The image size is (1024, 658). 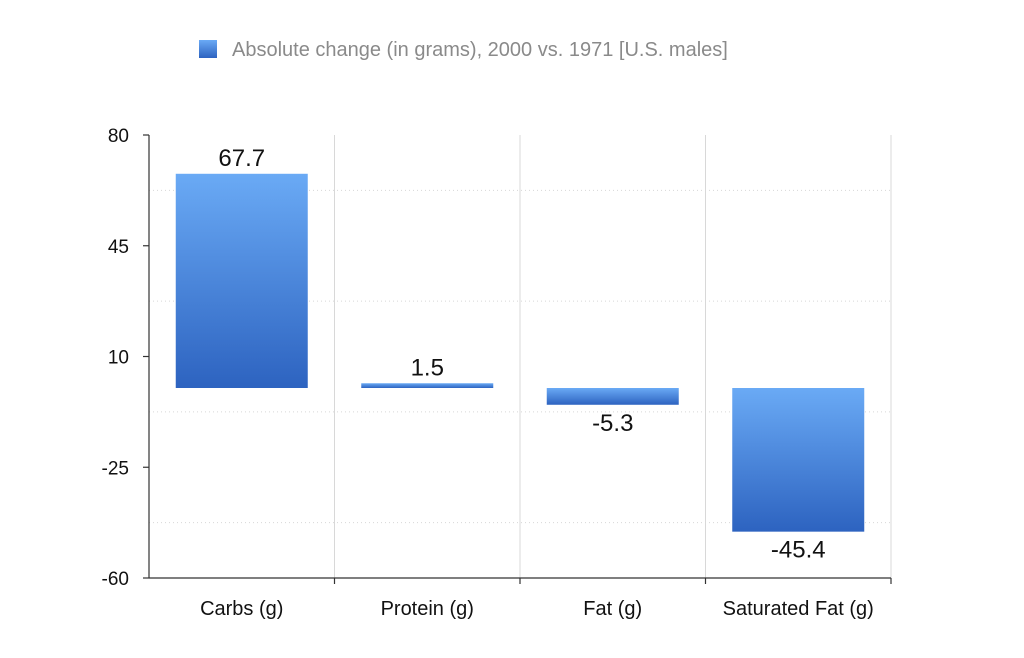 I want to click on y-tick-label: 10, so click(x=118, y=358).